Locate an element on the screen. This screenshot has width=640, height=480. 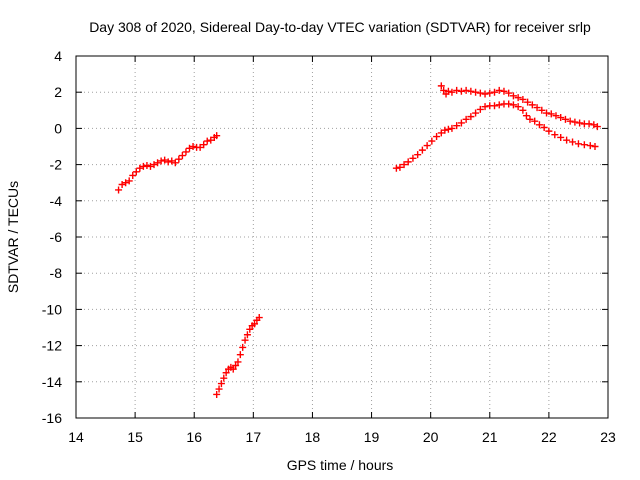
y-tick-label: -4 is located at coordinates (56, 201).